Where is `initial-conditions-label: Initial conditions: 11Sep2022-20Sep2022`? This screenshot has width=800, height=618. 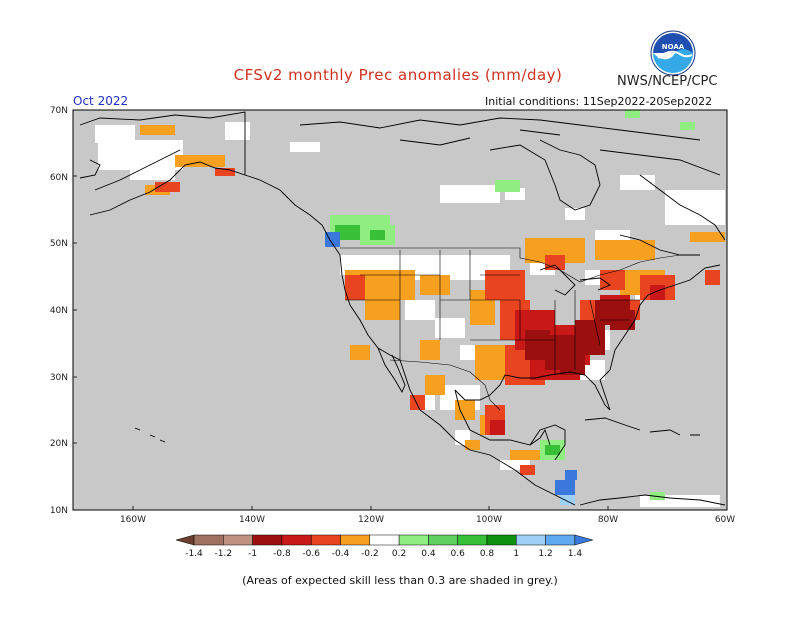
initial-conditions-label: Initial conditions: 11Sep2022-20Sep2022 is located at coordinates (599, 101).